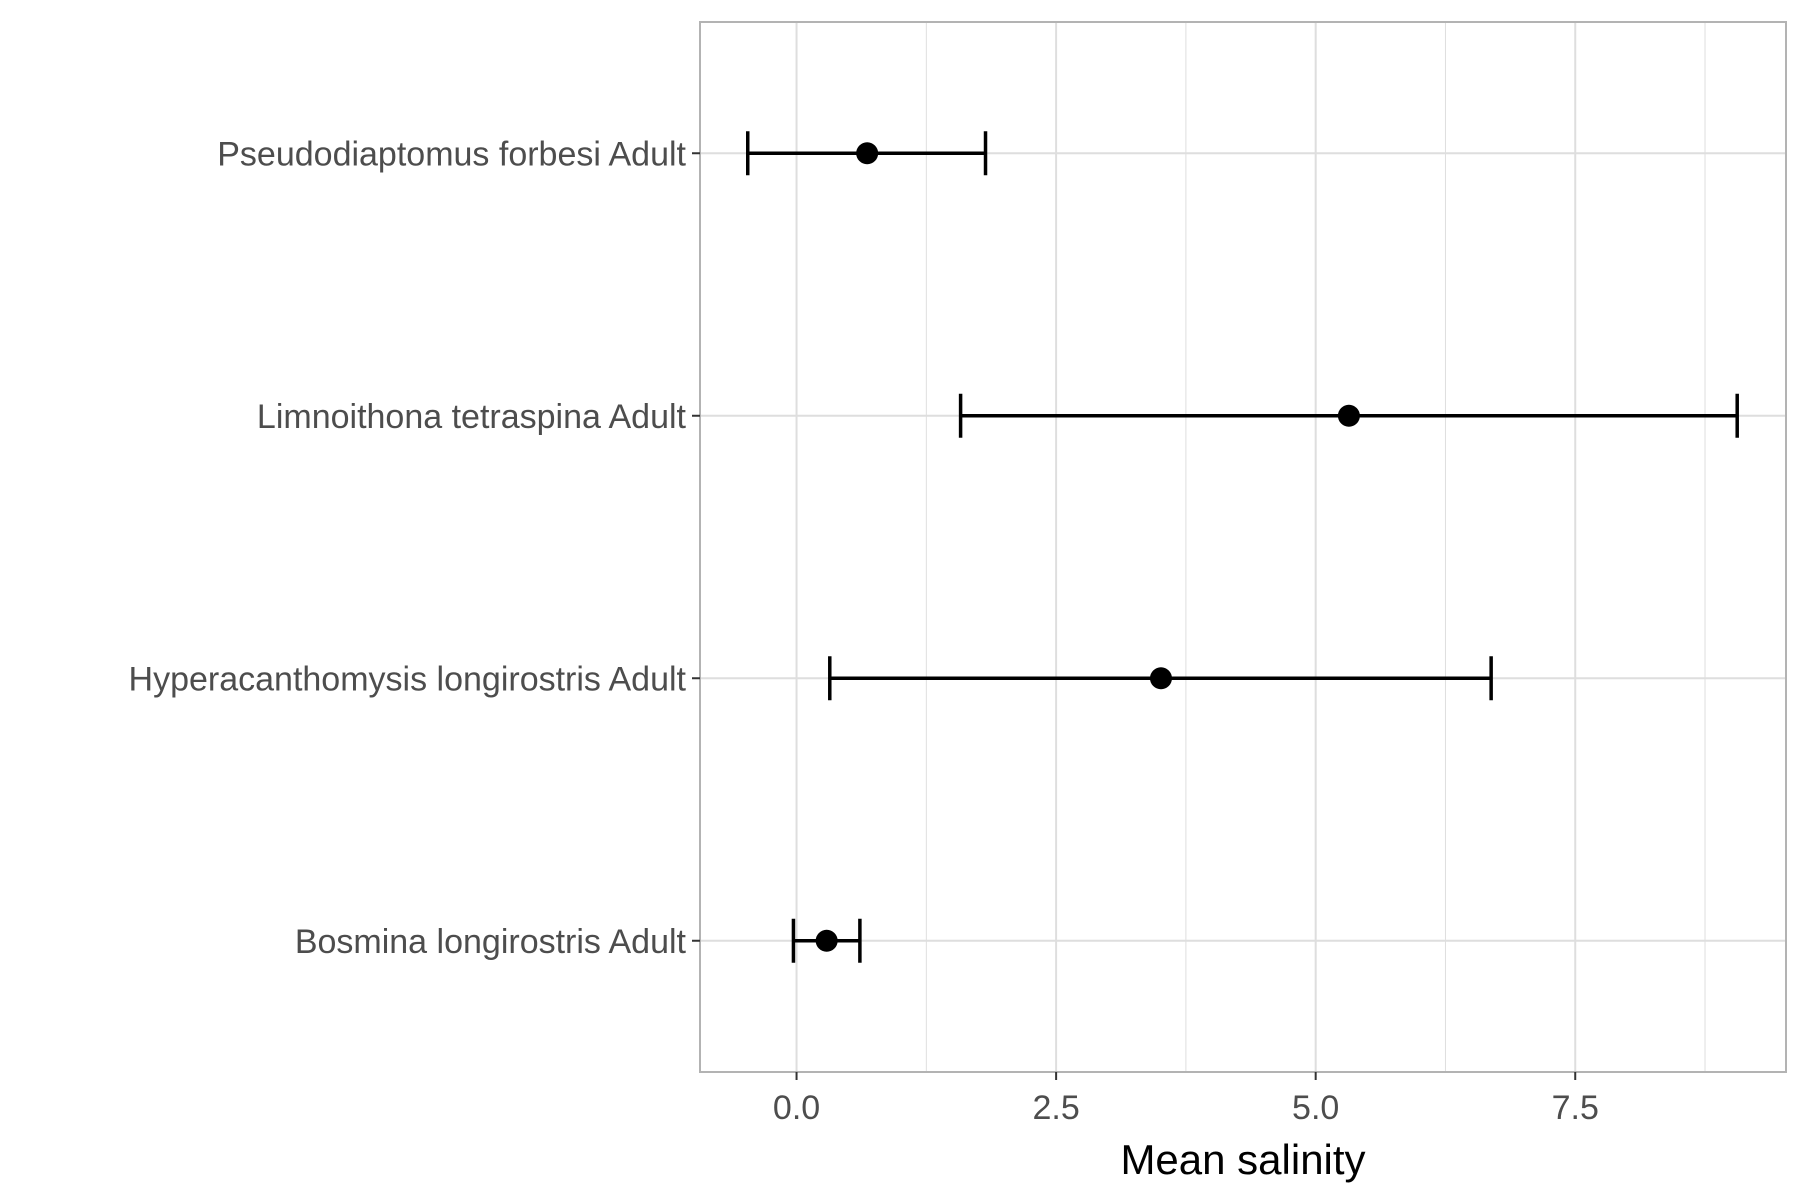  What do you see at coordinates (796, 1108) in the screenshot?
I see `x-tick-label: 0.0` at bounding box center [796, 1108].